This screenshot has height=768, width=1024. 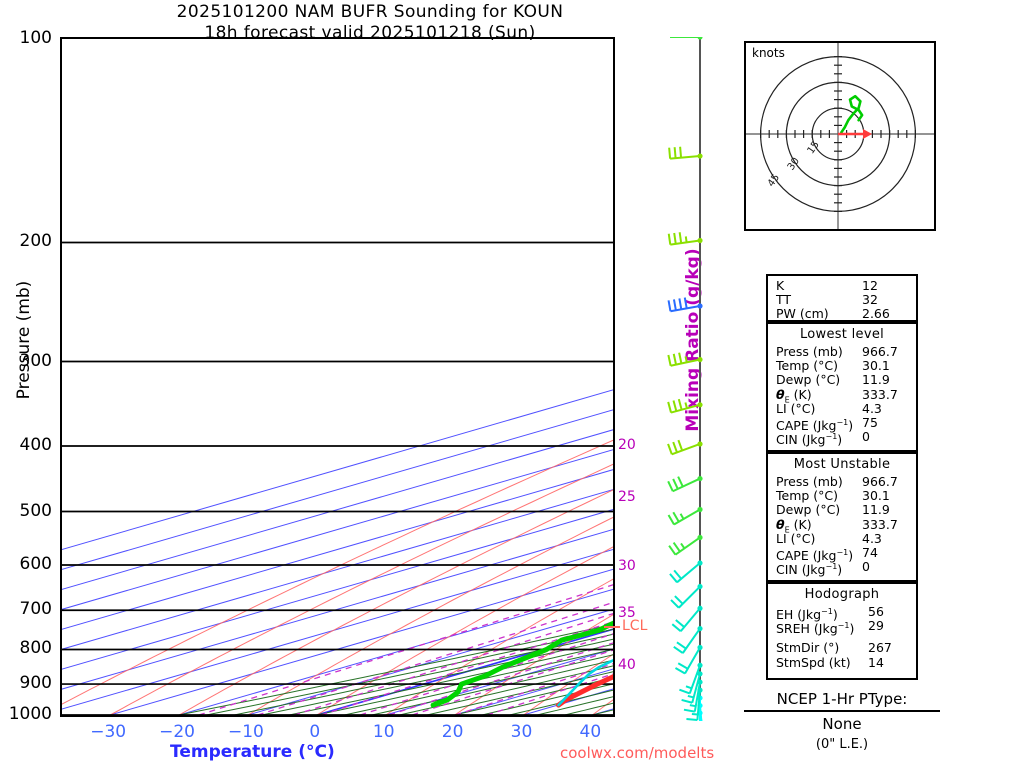 I want to click on temperature-tick-40: 40, so click(x=590, y=732).